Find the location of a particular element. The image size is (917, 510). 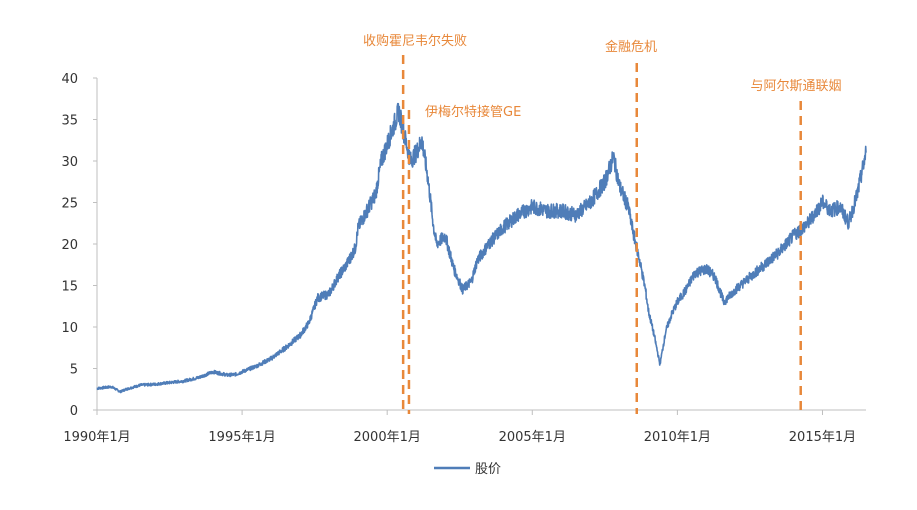

x-tick-label: 2005年1月 is located at coordinates (532, 437).